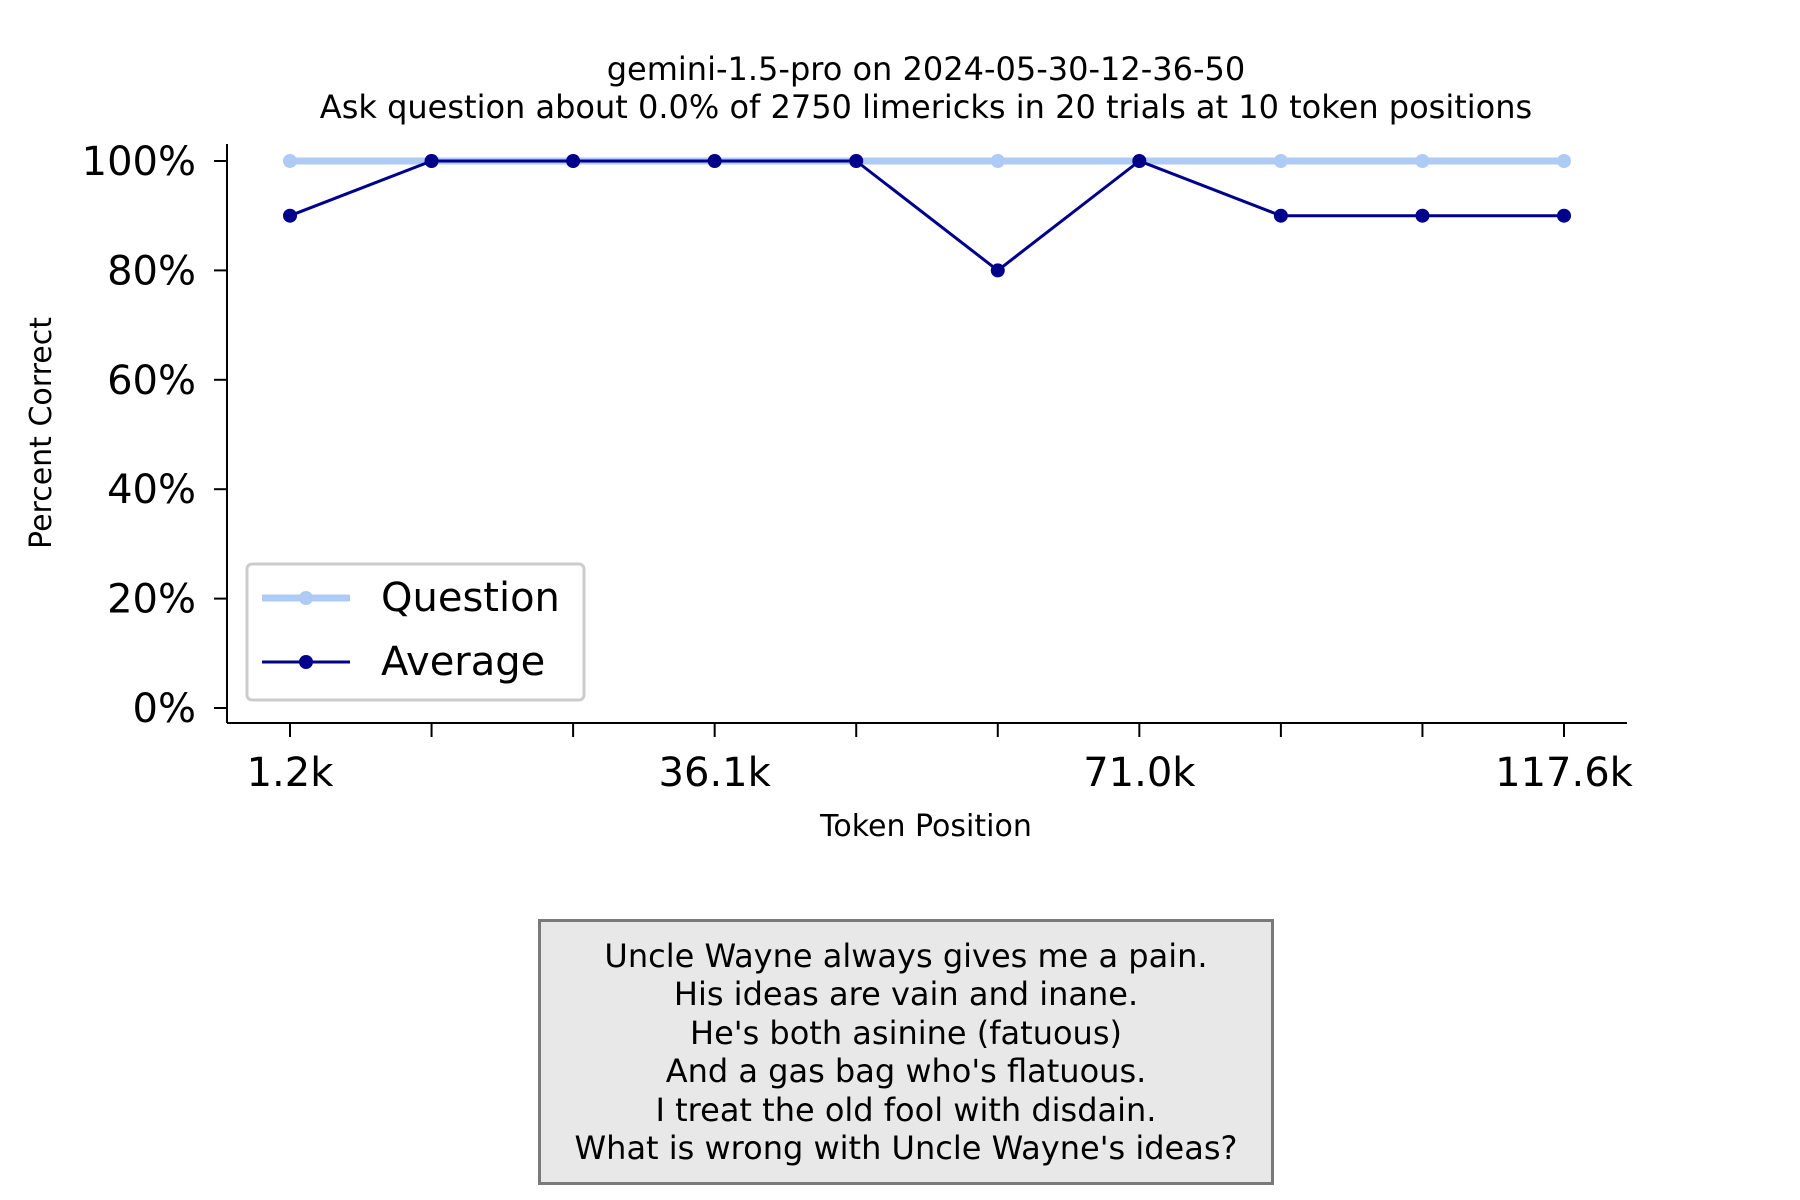 The width and height of the screenshot is (1800, 1200). I want to click on x-axis-label: Token Position, so click(925, 826).